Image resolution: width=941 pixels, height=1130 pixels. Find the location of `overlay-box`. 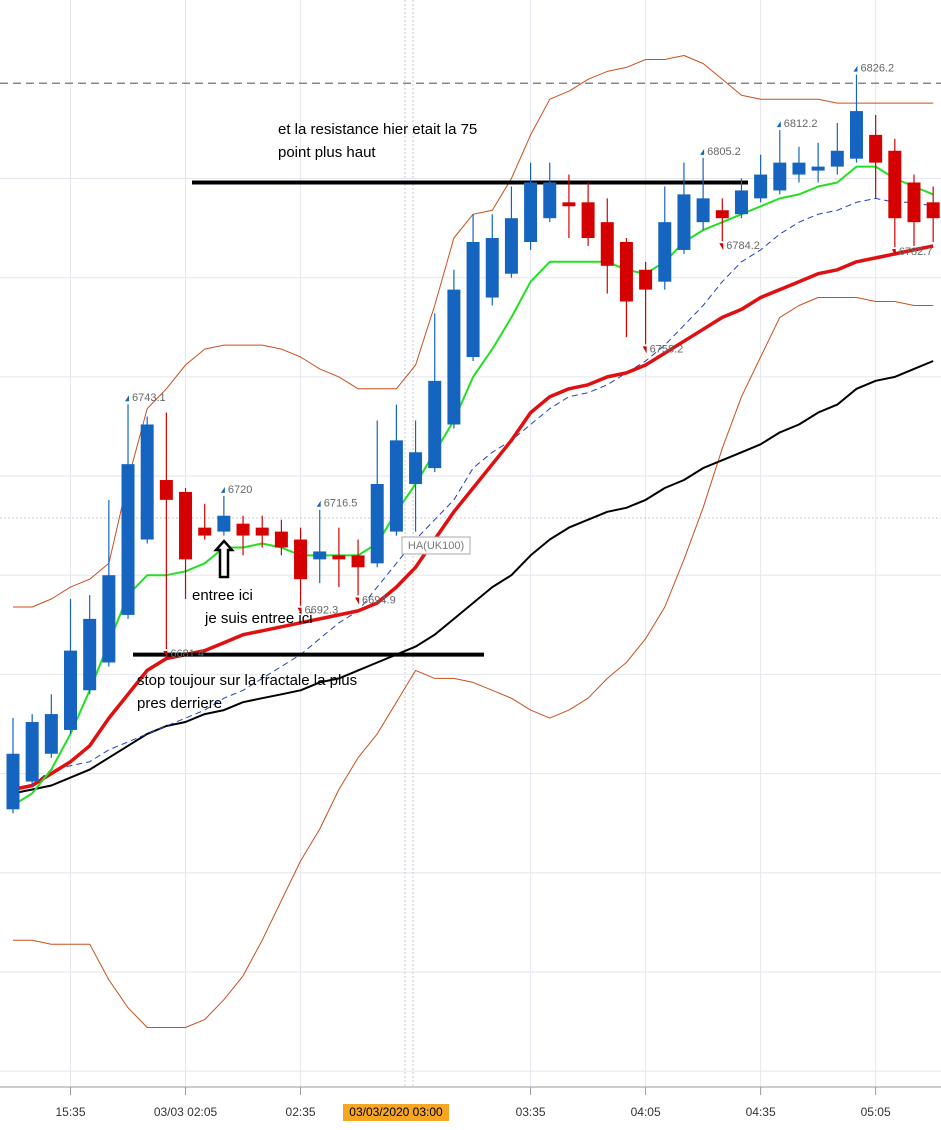

overlay-box is located at coordinates (436, 545).